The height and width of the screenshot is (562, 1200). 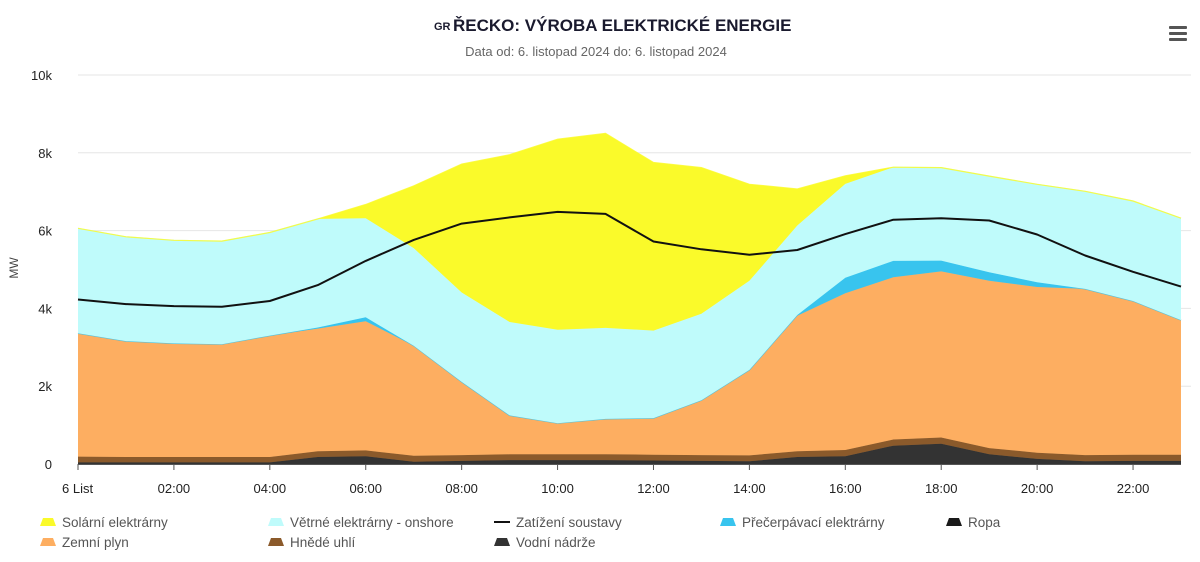 I want to click on legend-item: Vodní nádrže, so click(x=545, y=542).